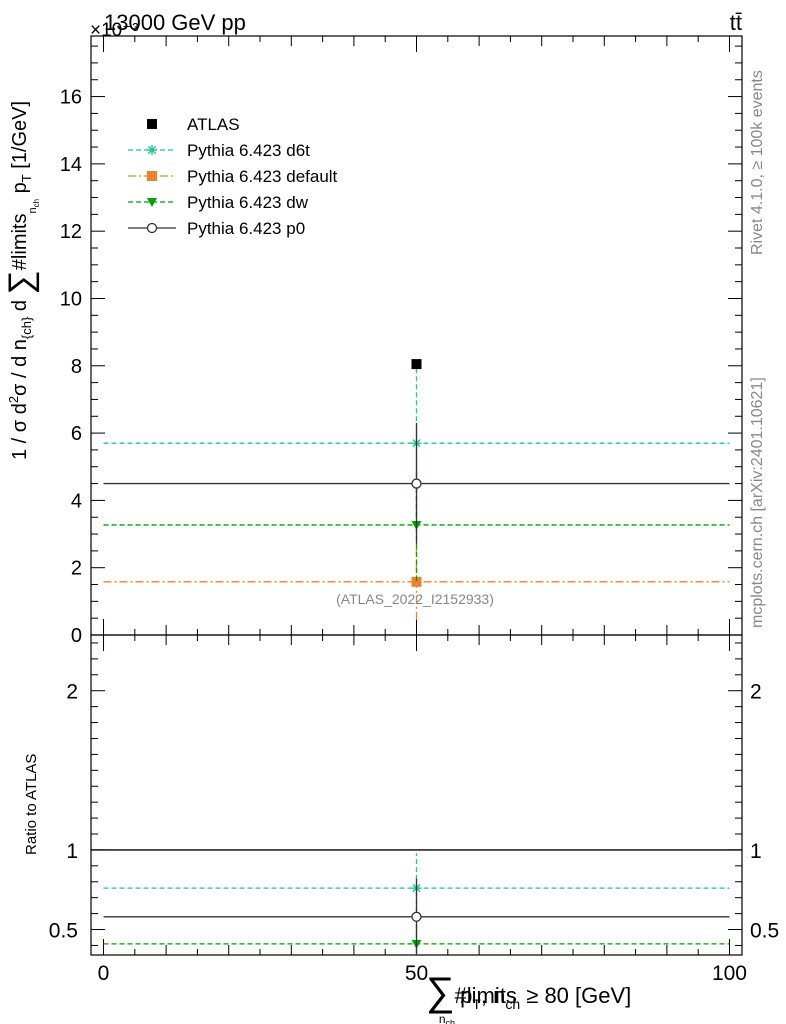 Image resolution: width=786 pixels, height=1024 pixels. I want to click on main-y-tick-label: 2, so click(76, 569).